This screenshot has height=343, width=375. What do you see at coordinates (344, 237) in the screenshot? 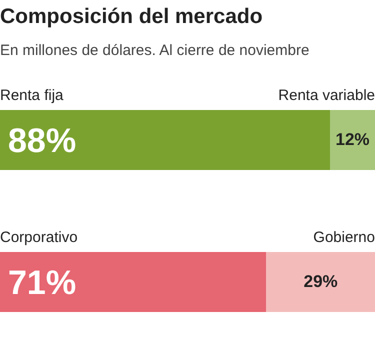
I see `series-label: Gobierno` at bounding box center [344, 237].